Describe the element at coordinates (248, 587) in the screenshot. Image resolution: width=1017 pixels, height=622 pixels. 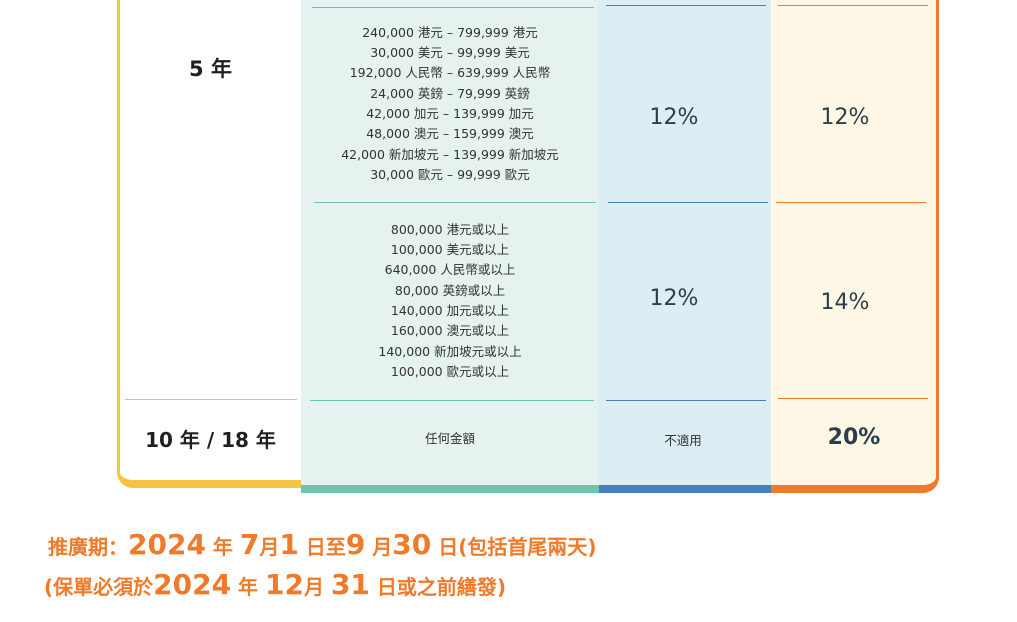
I see `deadline-nian: 年` at that location.